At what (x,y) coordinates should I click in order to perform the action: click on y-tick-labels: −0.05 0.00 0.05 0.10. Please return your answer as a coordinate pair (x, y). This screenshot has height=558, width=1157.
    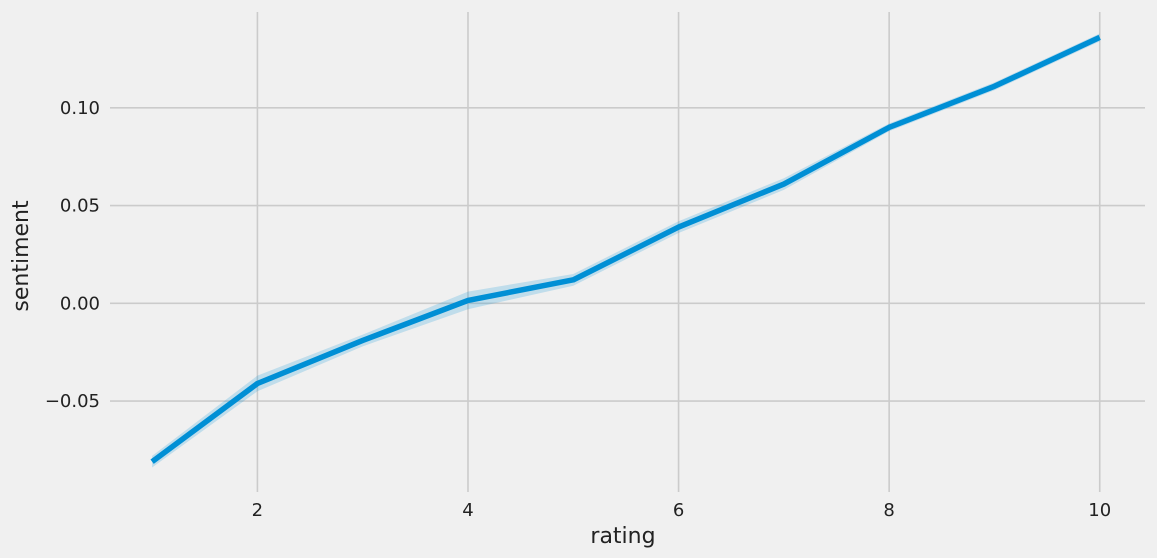
    Looking at the image, I should click on (72, 255).